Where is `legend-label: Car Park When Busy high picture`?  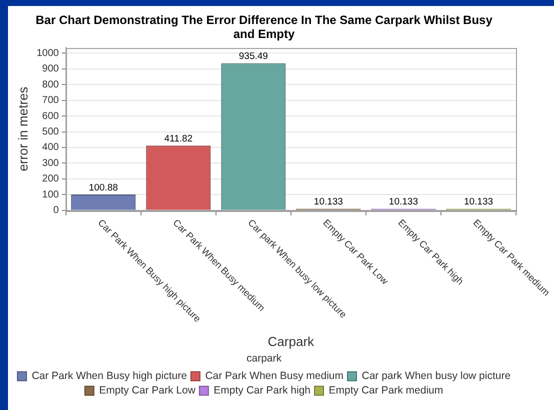 legend-label: Car Park When Busy high picture is located at coordinates (110, 376).